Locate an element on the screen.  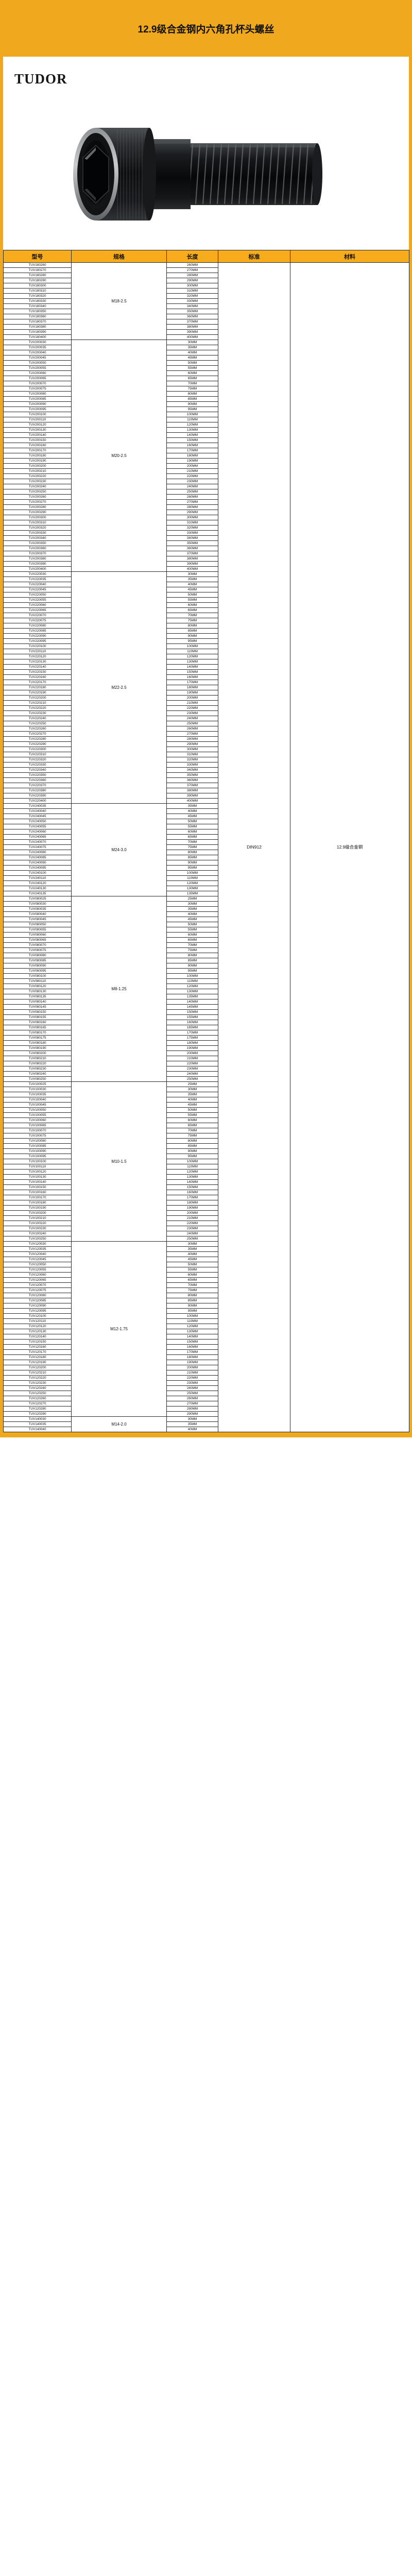
cell-length: 75MM is located at coordinates (192, 620).